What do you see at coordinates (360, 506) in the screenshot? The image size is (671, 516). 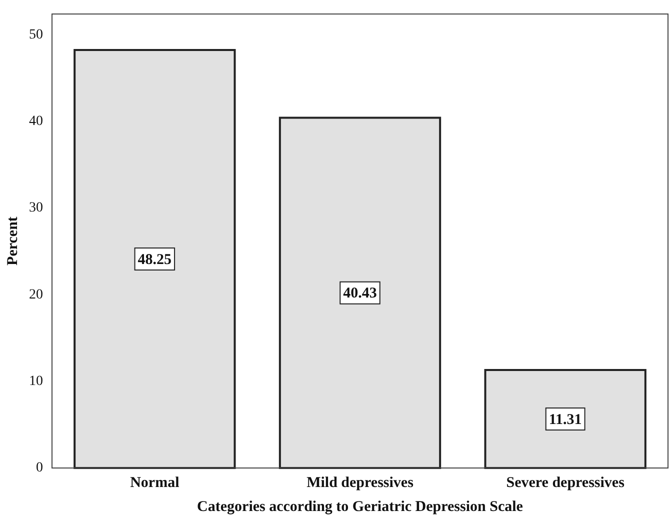 I see `x-axis-title: Categories according to Geriatric Depression Scale` at bounding box center [360, 506].